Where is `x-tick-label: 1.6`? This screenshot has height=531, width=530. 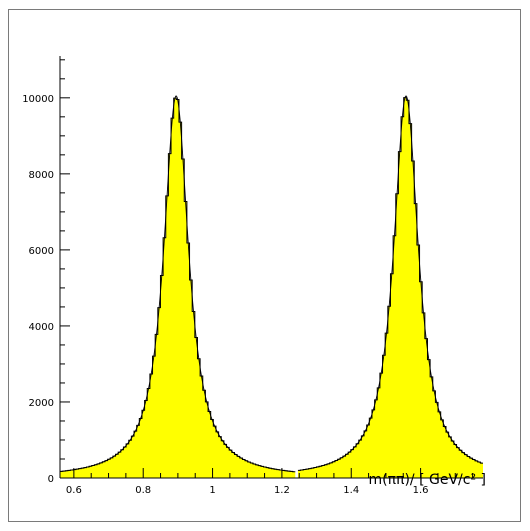
x-tick-label: 1.6 is located at coordinates (421, 490).